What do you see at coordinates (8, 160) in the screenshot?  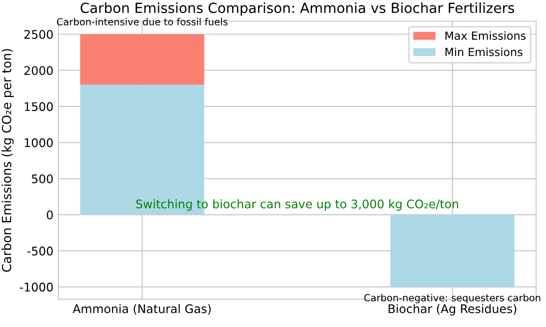 I see `y-axis-title: Carbon Emissions (kg CO₂e per ton)` at bounding box center [8, 160].